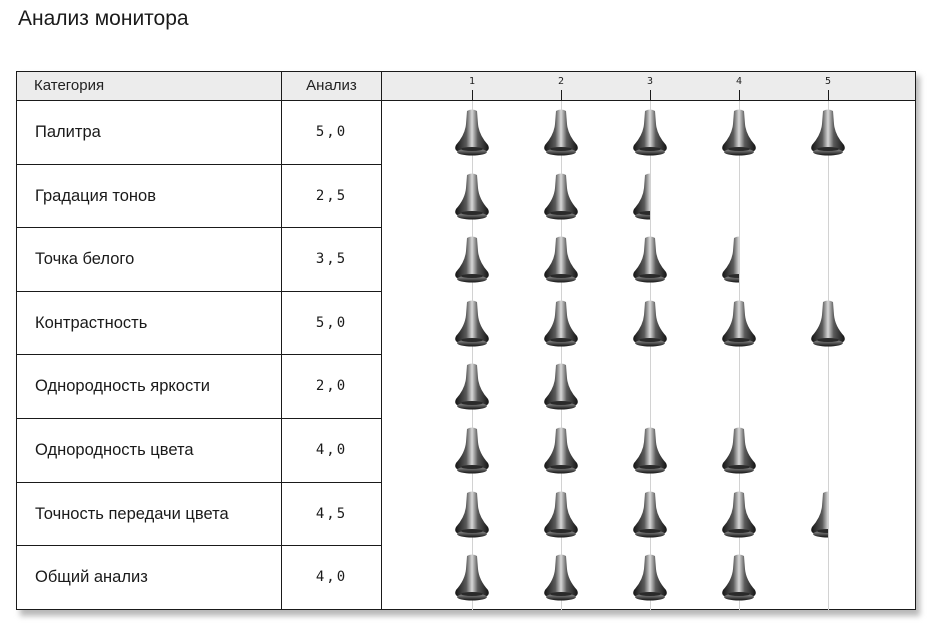 This screenshot has height=629, width=936. I want to click on category-label: Градация тонов, so click(95, 195).